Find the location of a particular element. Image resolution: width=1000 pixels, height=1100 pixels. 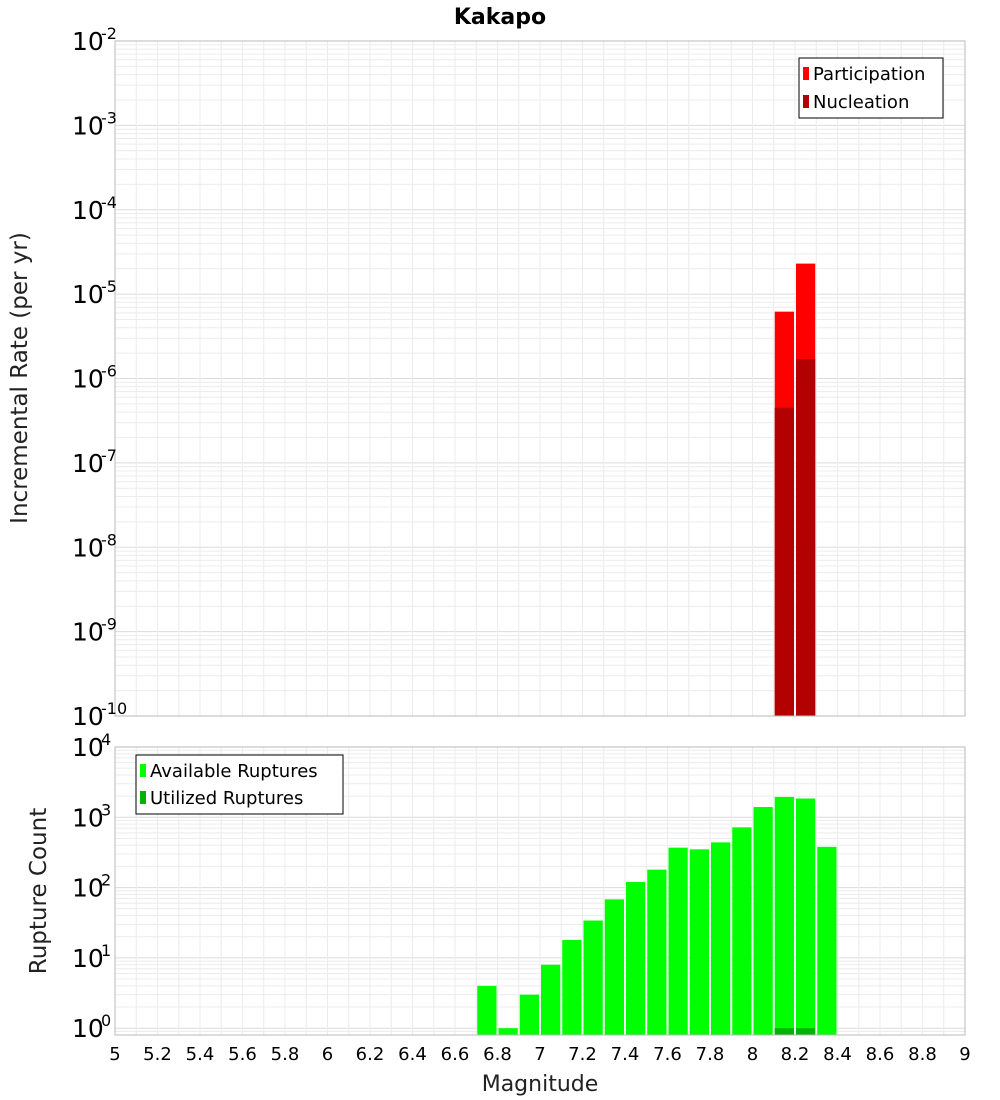

top-y-tick-exponent: -3 is located at coordinates (109, 117).